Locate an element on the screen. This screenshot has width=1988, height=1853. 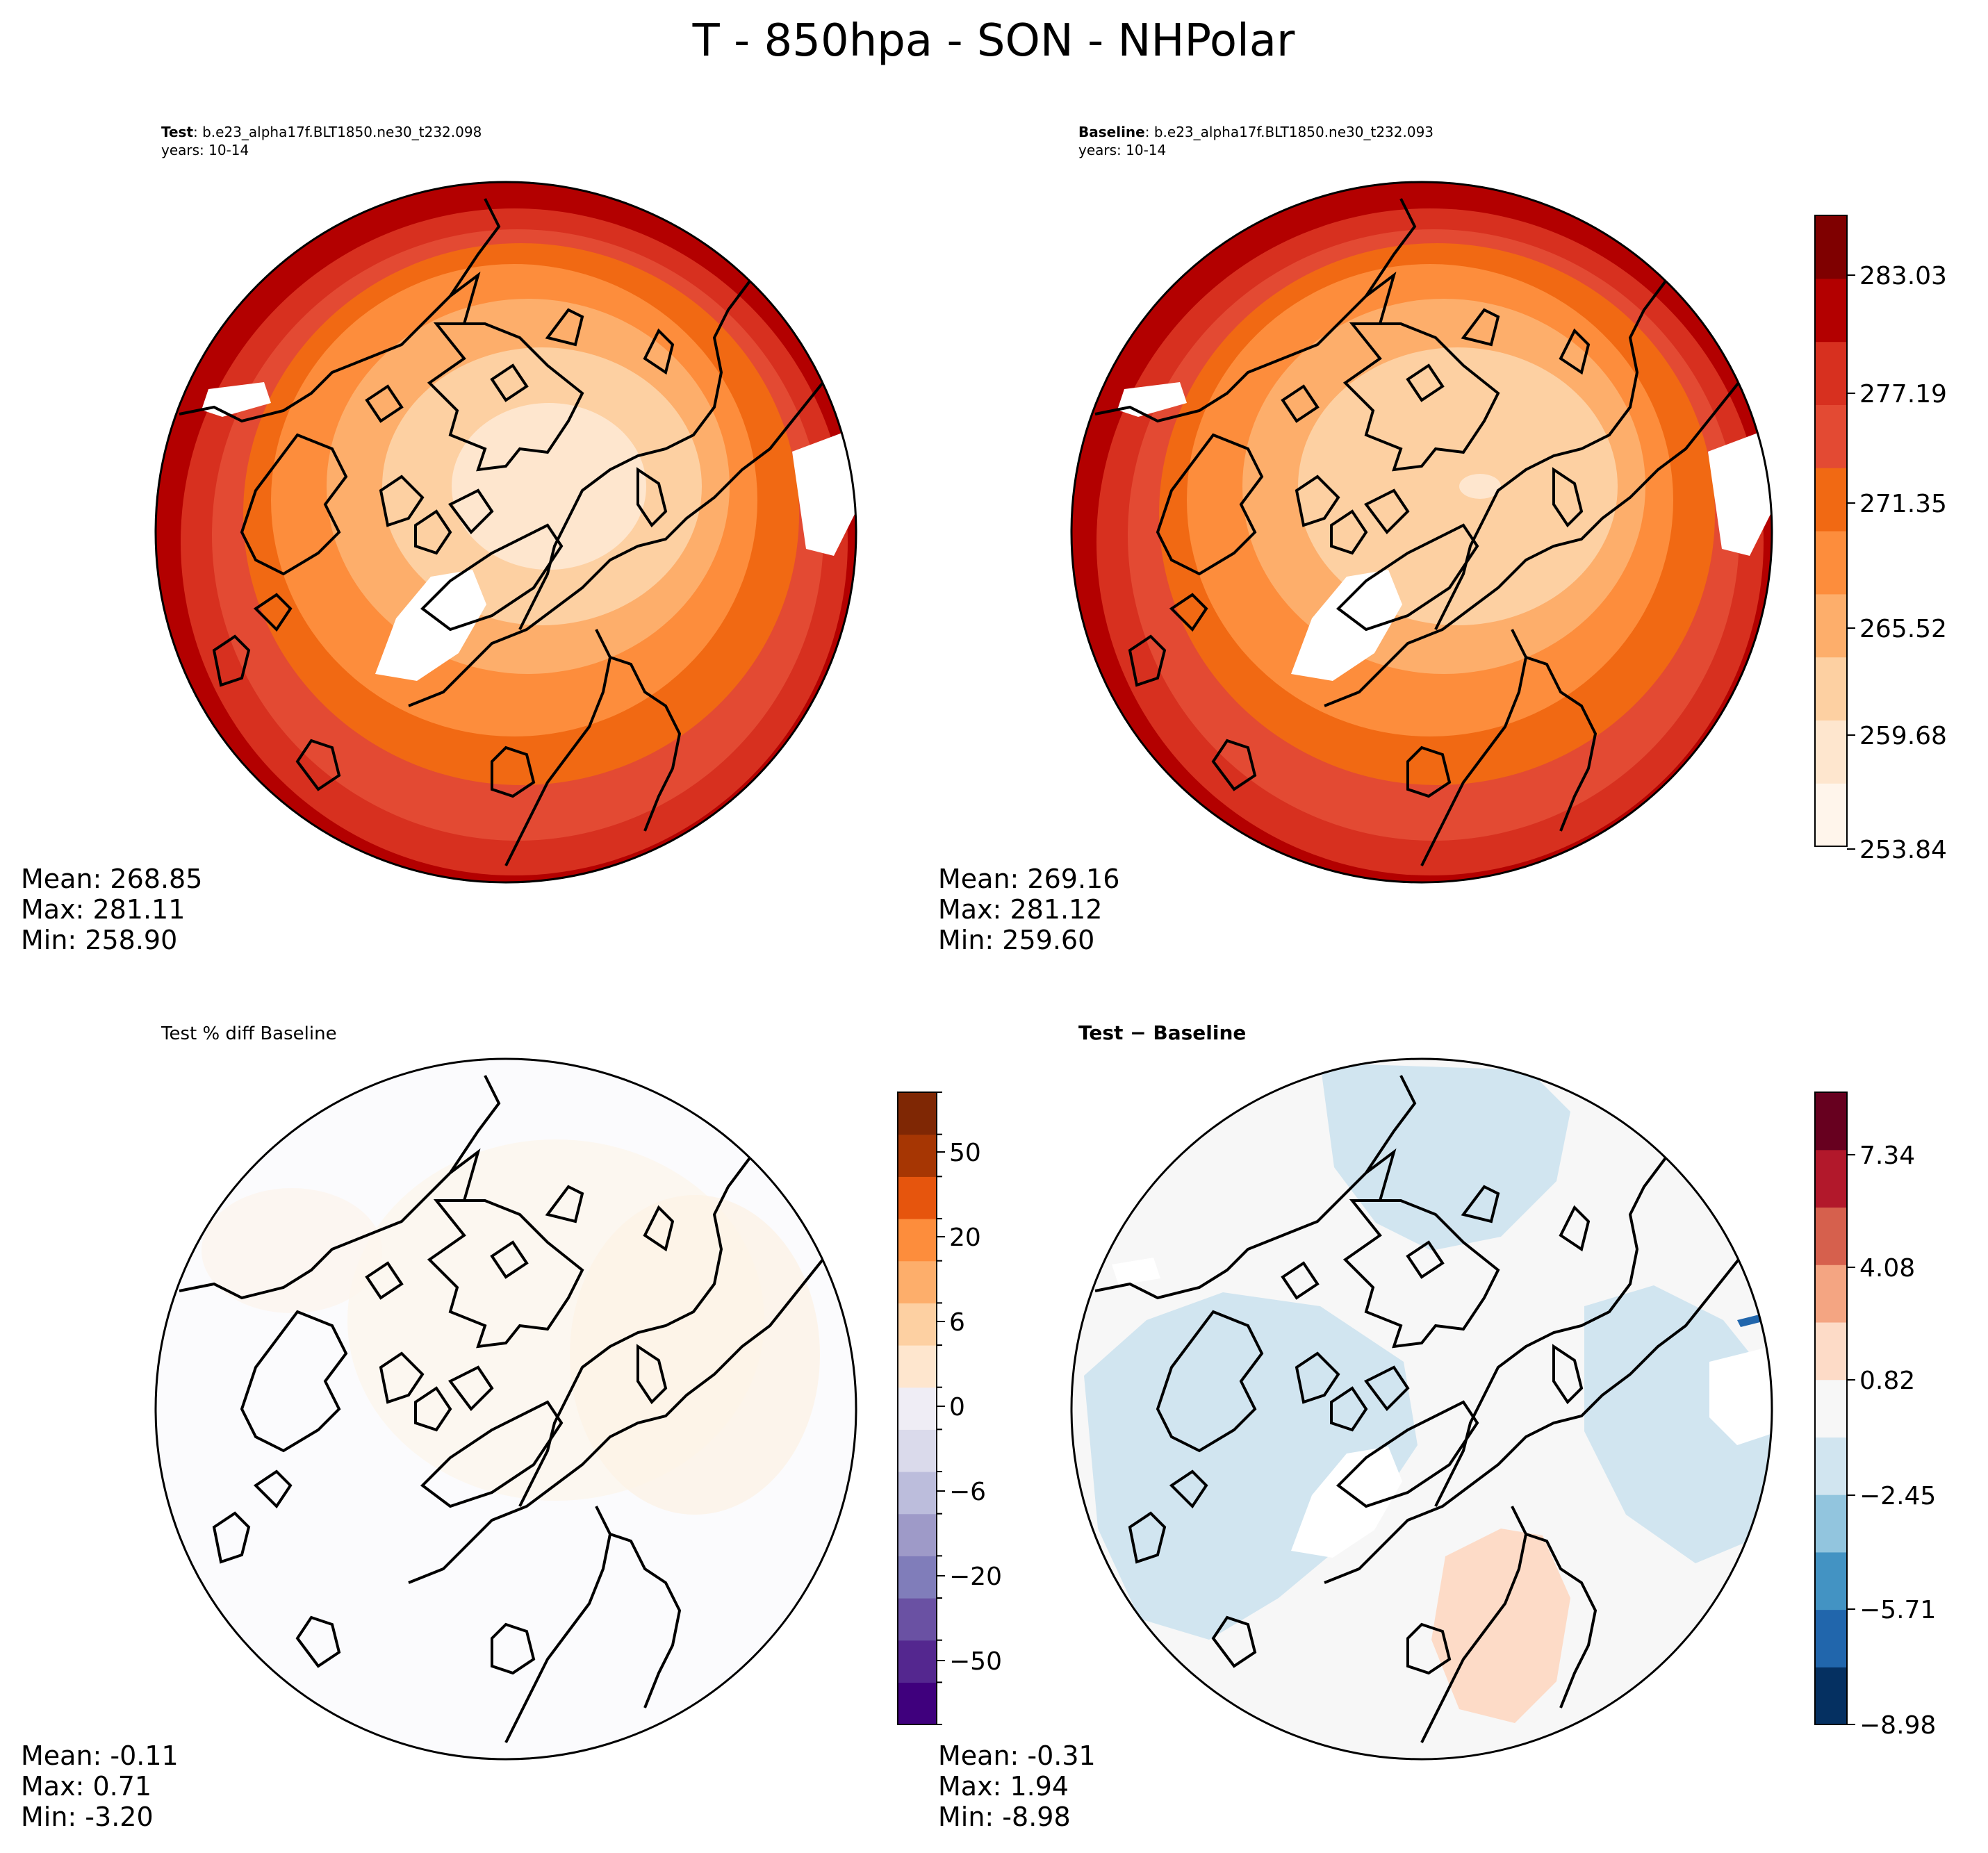
figure-title: T - 850hpa - SON - NHPolar is located at coordinates (993, 41).